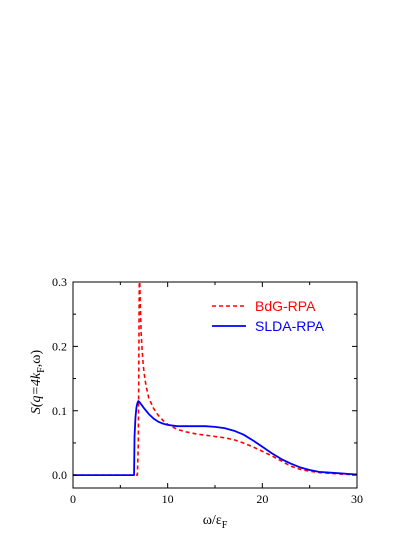  I want to click on y-tick-label: 0.1, so click(59, 411).